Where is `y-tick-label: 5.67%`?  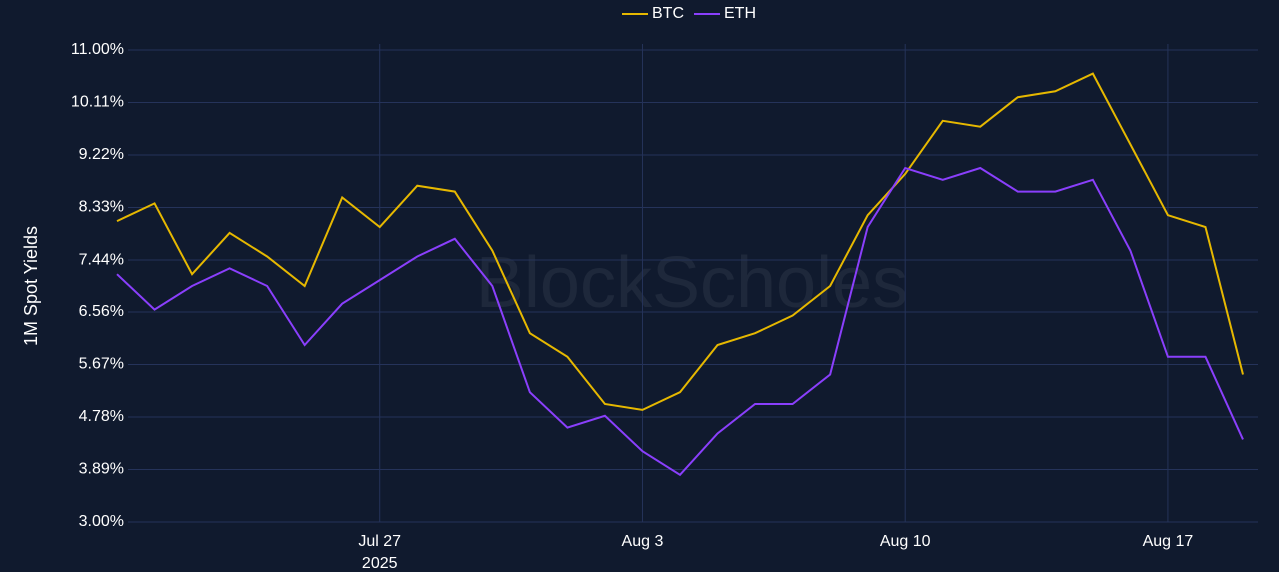
y-tick-label: 5.67% is located at coordinates (101, 364).